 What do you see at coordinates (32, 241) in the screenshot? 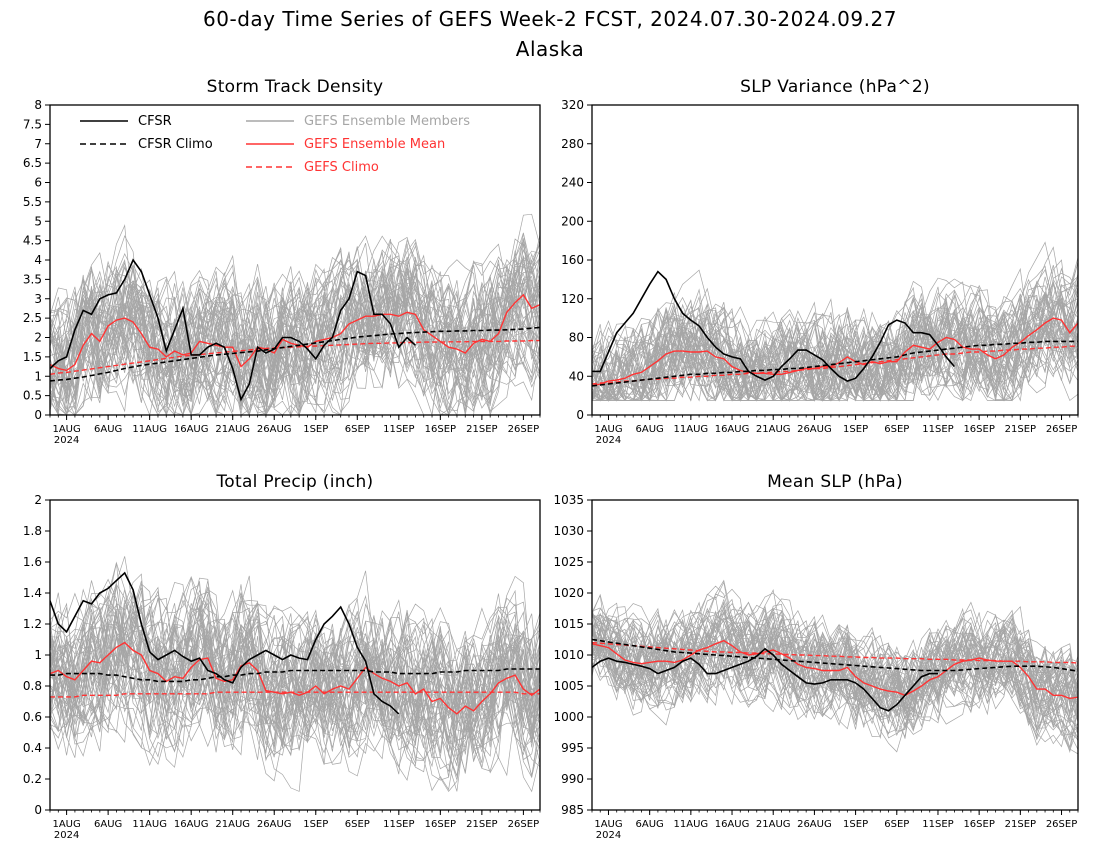
I see `y-tick-label: 4.5` at bounding box center [32, 241].